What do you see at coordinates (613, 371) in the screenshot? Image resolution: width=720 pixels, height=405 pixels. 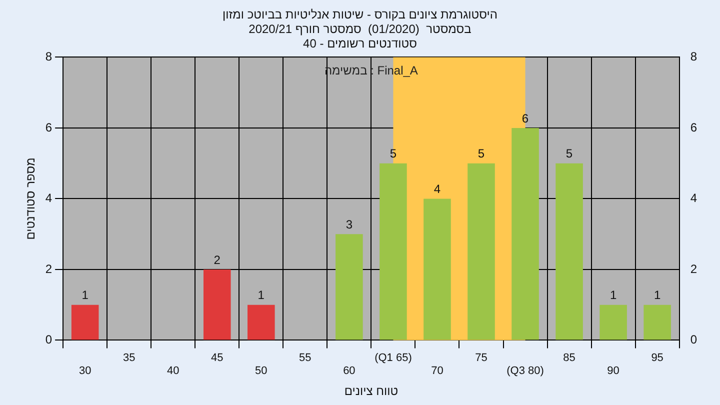 I see `x-tick-label: 90` at bounding box center [613, 371].